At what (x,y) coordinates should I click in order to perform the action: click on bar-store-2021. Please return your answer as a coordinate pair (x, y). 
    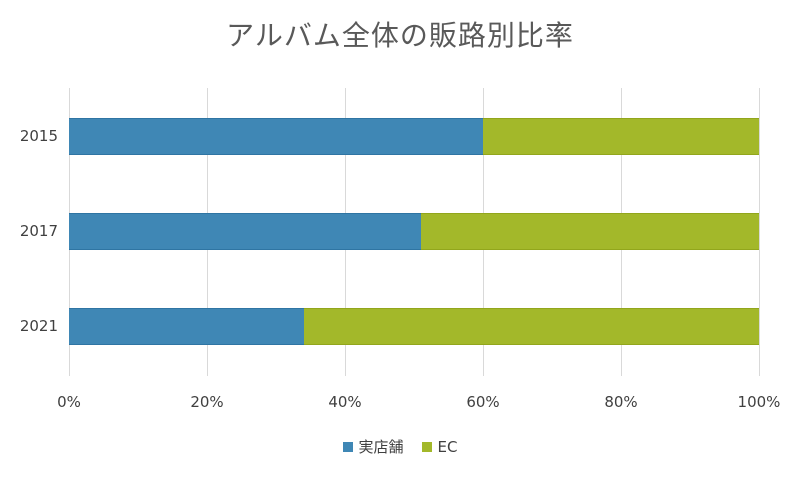
    Looking at the image, I should click on (186, 326).